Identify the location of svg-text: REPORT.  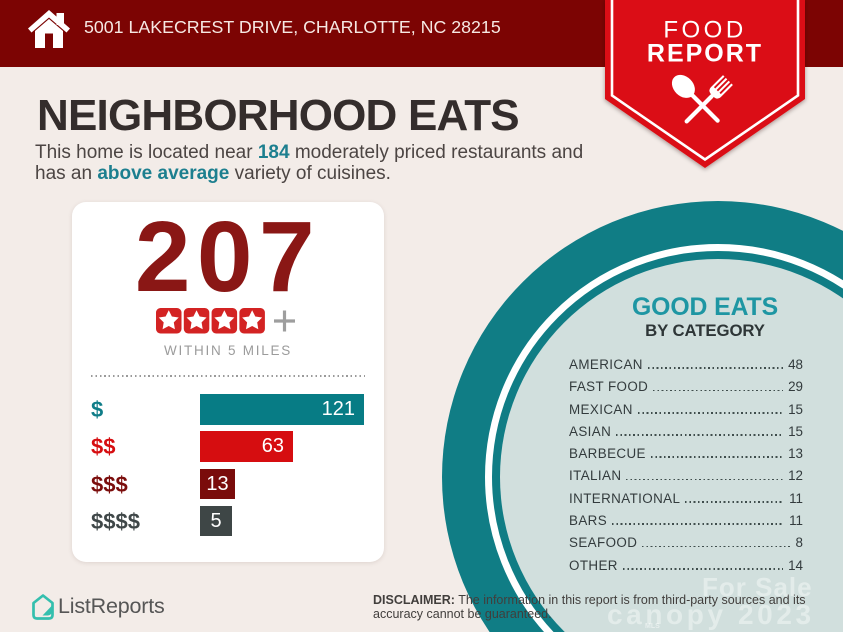
(705, 54).